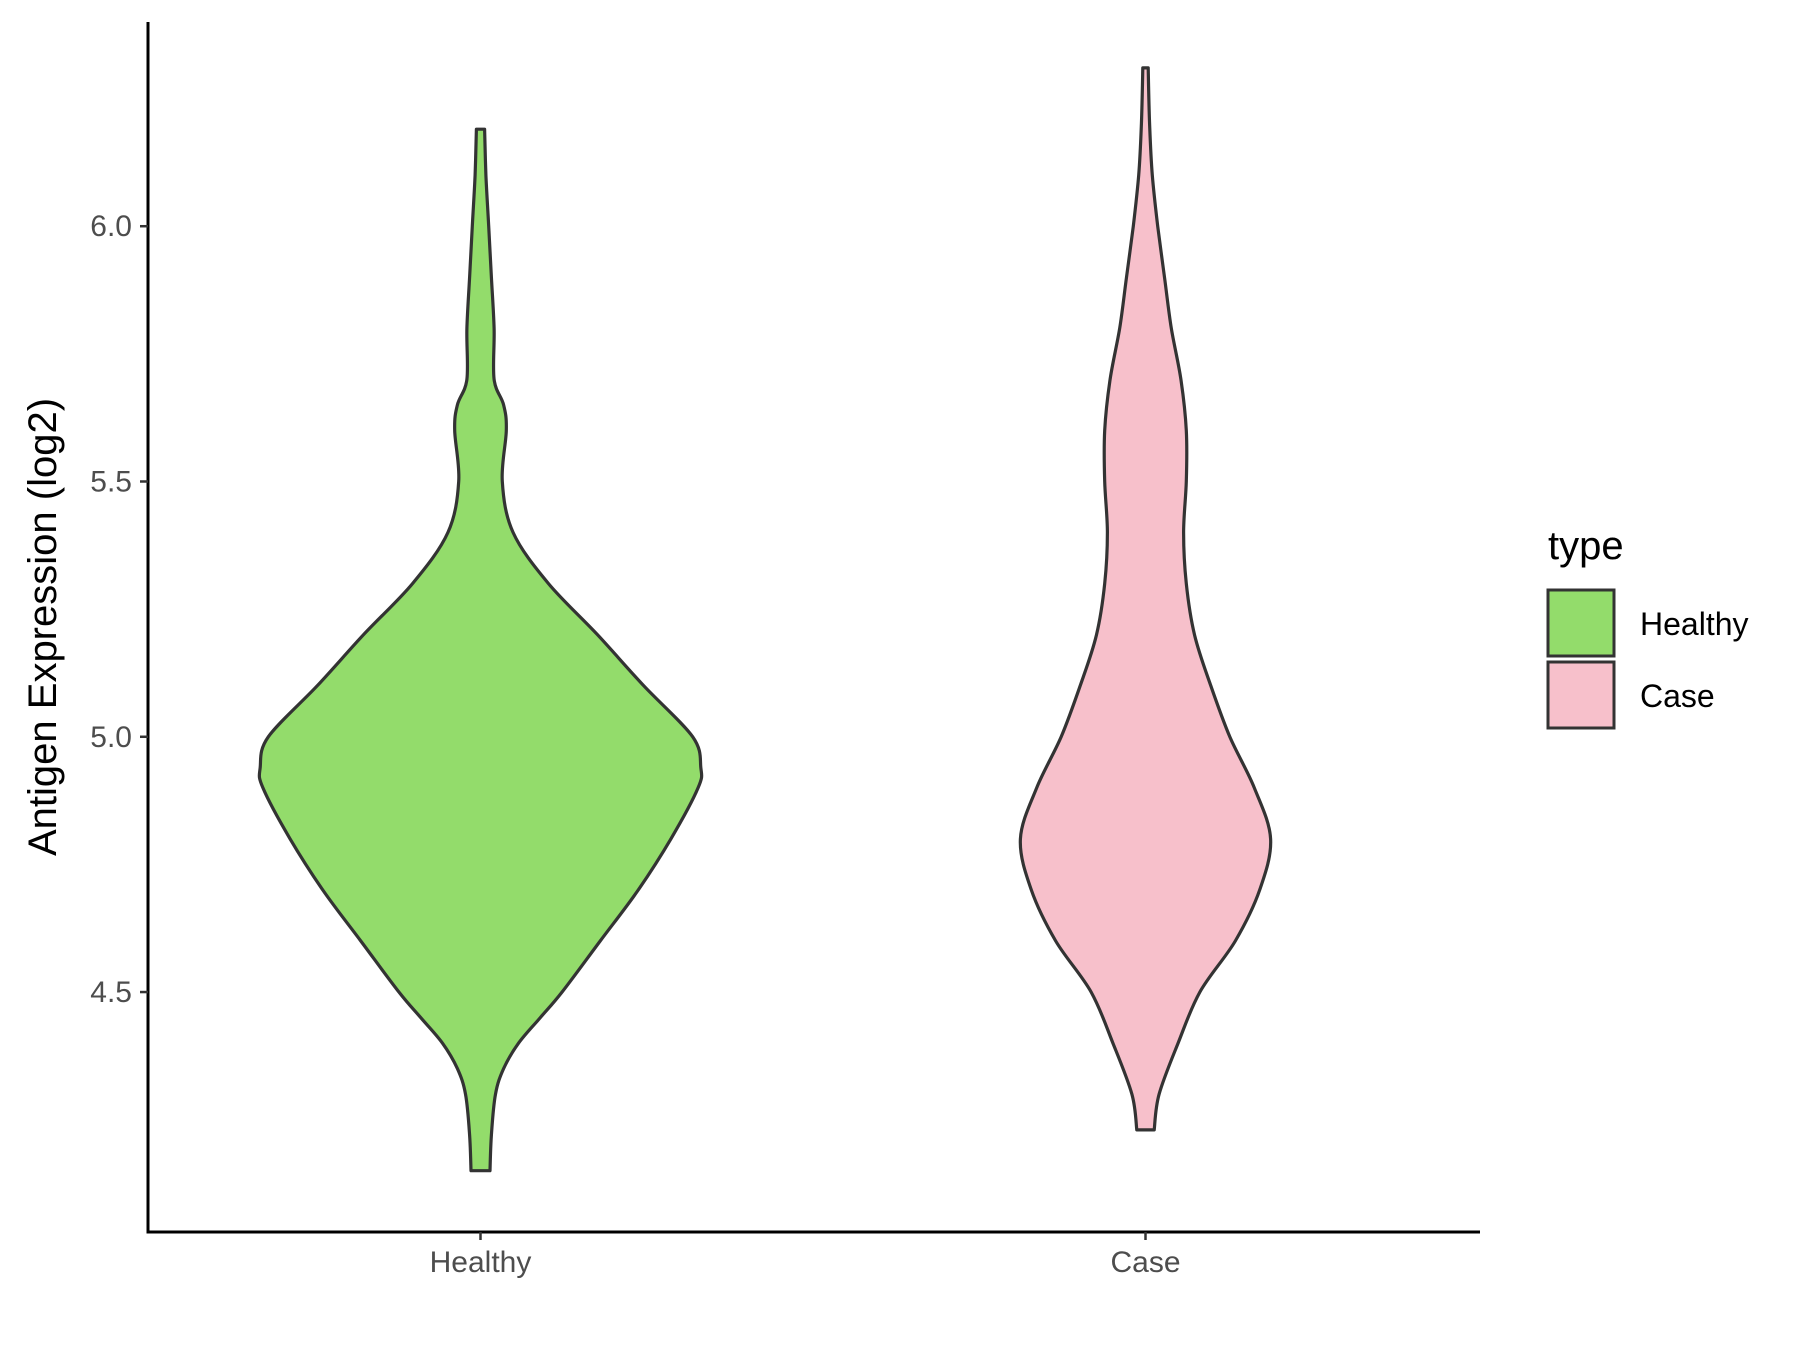 Image resolution: width=1800 pixels, height=1350 pixels. What do you see at coordinates (1694, 624) in the screenshot?
I see `legend-label-healthy: Healthy` at bounding box center [1694, 624].